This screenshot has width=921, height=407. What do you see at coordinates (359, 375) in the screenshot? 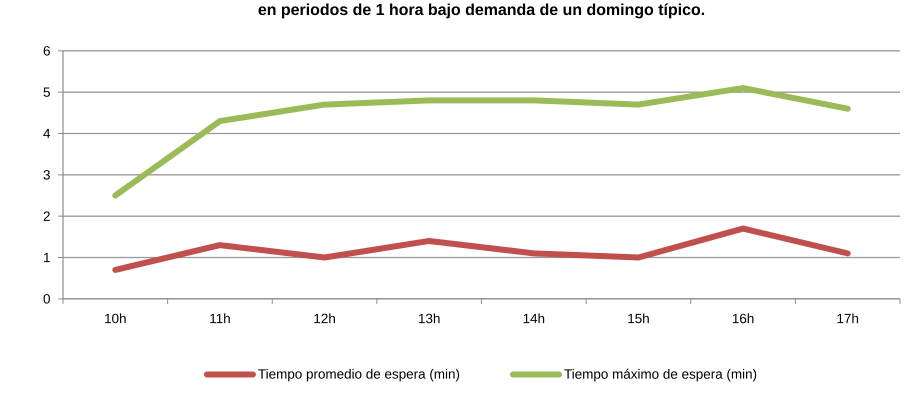
I see `legend-label: Tiempo promedio de espera (min)` at bounding box center [359, 375].